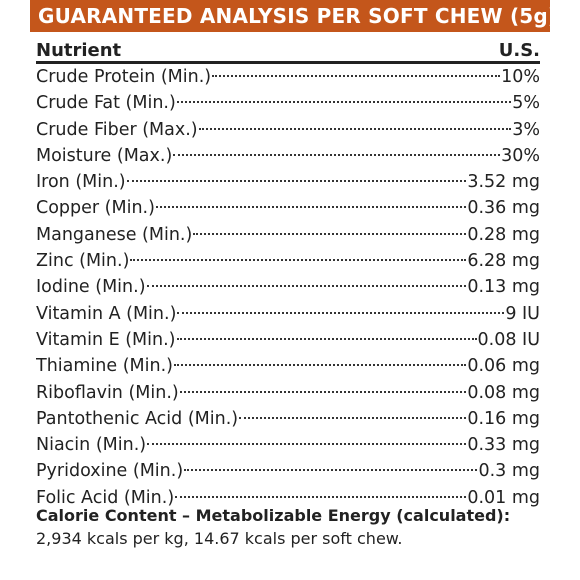 Image resolution: width=580 pixels, height=580 pixels. I want to click on header-us: U.S., so click(519, 50).